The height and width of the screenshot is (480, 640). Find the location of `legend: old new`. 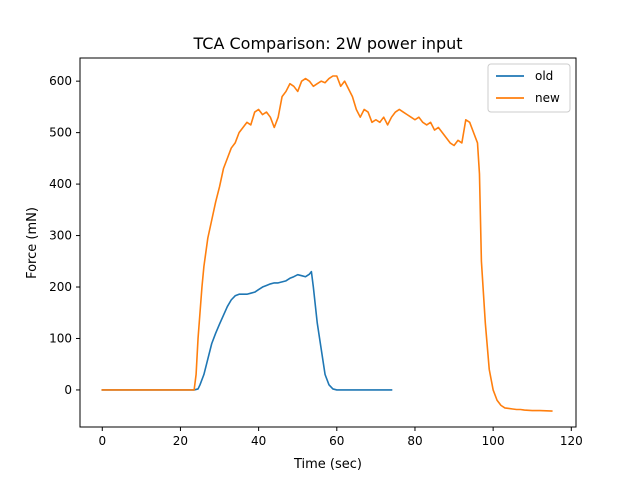

legend: old new is located at coordinates (529, 88).